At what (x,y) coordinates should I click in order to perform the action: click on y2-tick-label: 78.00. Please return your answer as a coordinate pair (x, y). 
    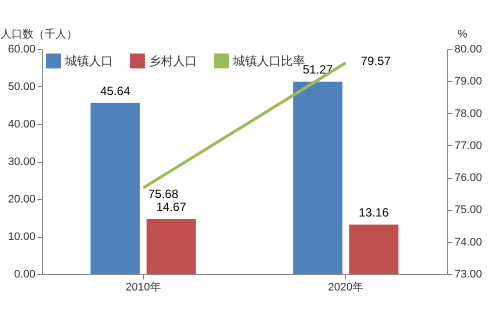
    Looking at the image, I should click on (468, 114).